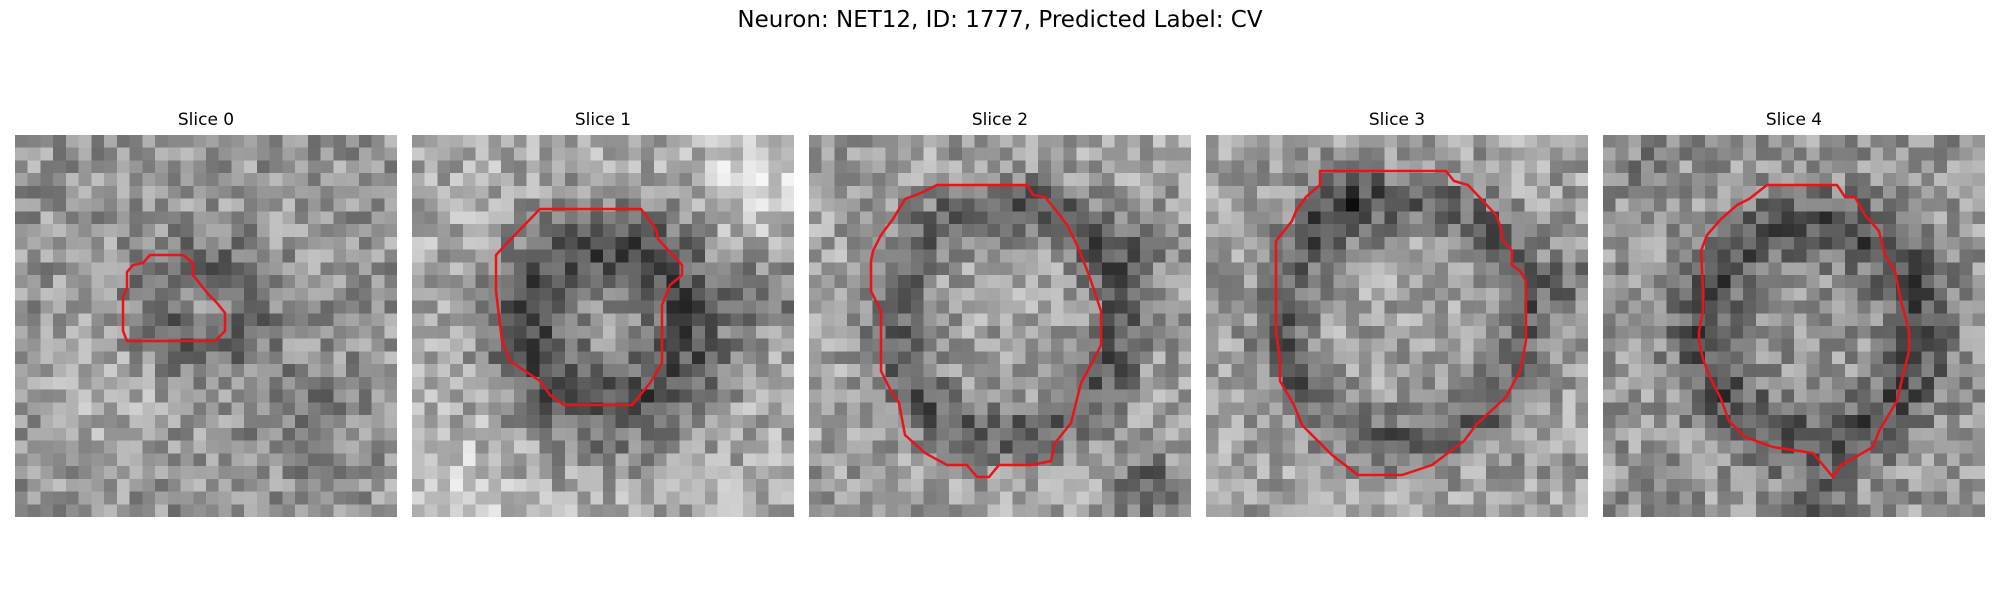 This screenshot has width=2000, height=600. I want to click on slice-1-title: Slice 1, so click(603, 120).